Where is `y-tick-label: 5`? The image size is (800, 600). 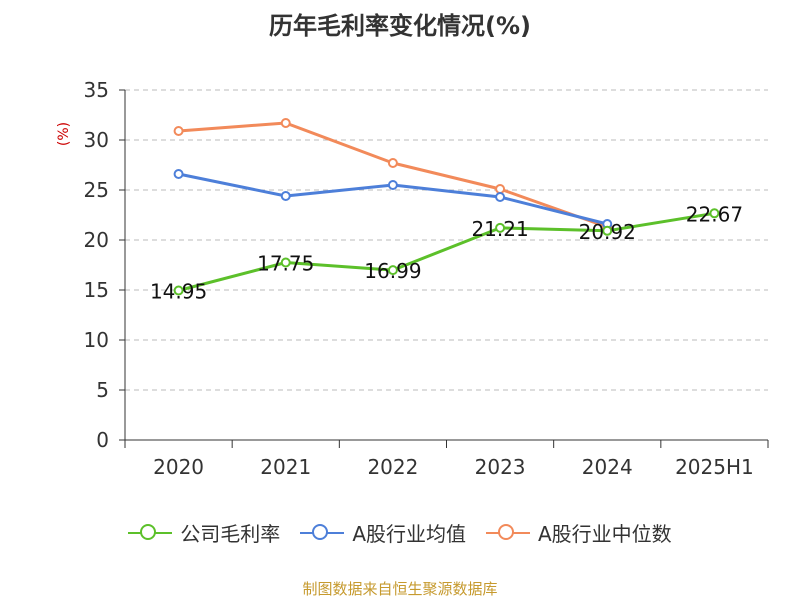
y-tick-label: 5 is located at coordinates (102, 390).